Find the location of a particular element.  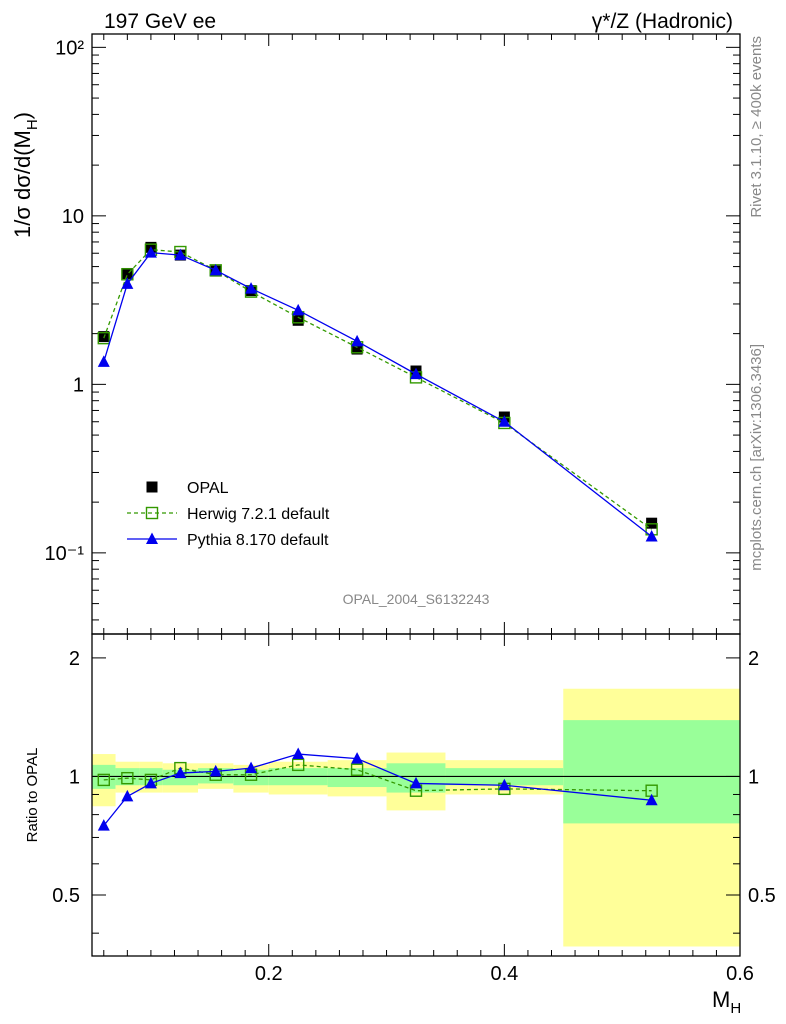

ratio-y-tick-label: 2 is located at coordinates (74, 659).